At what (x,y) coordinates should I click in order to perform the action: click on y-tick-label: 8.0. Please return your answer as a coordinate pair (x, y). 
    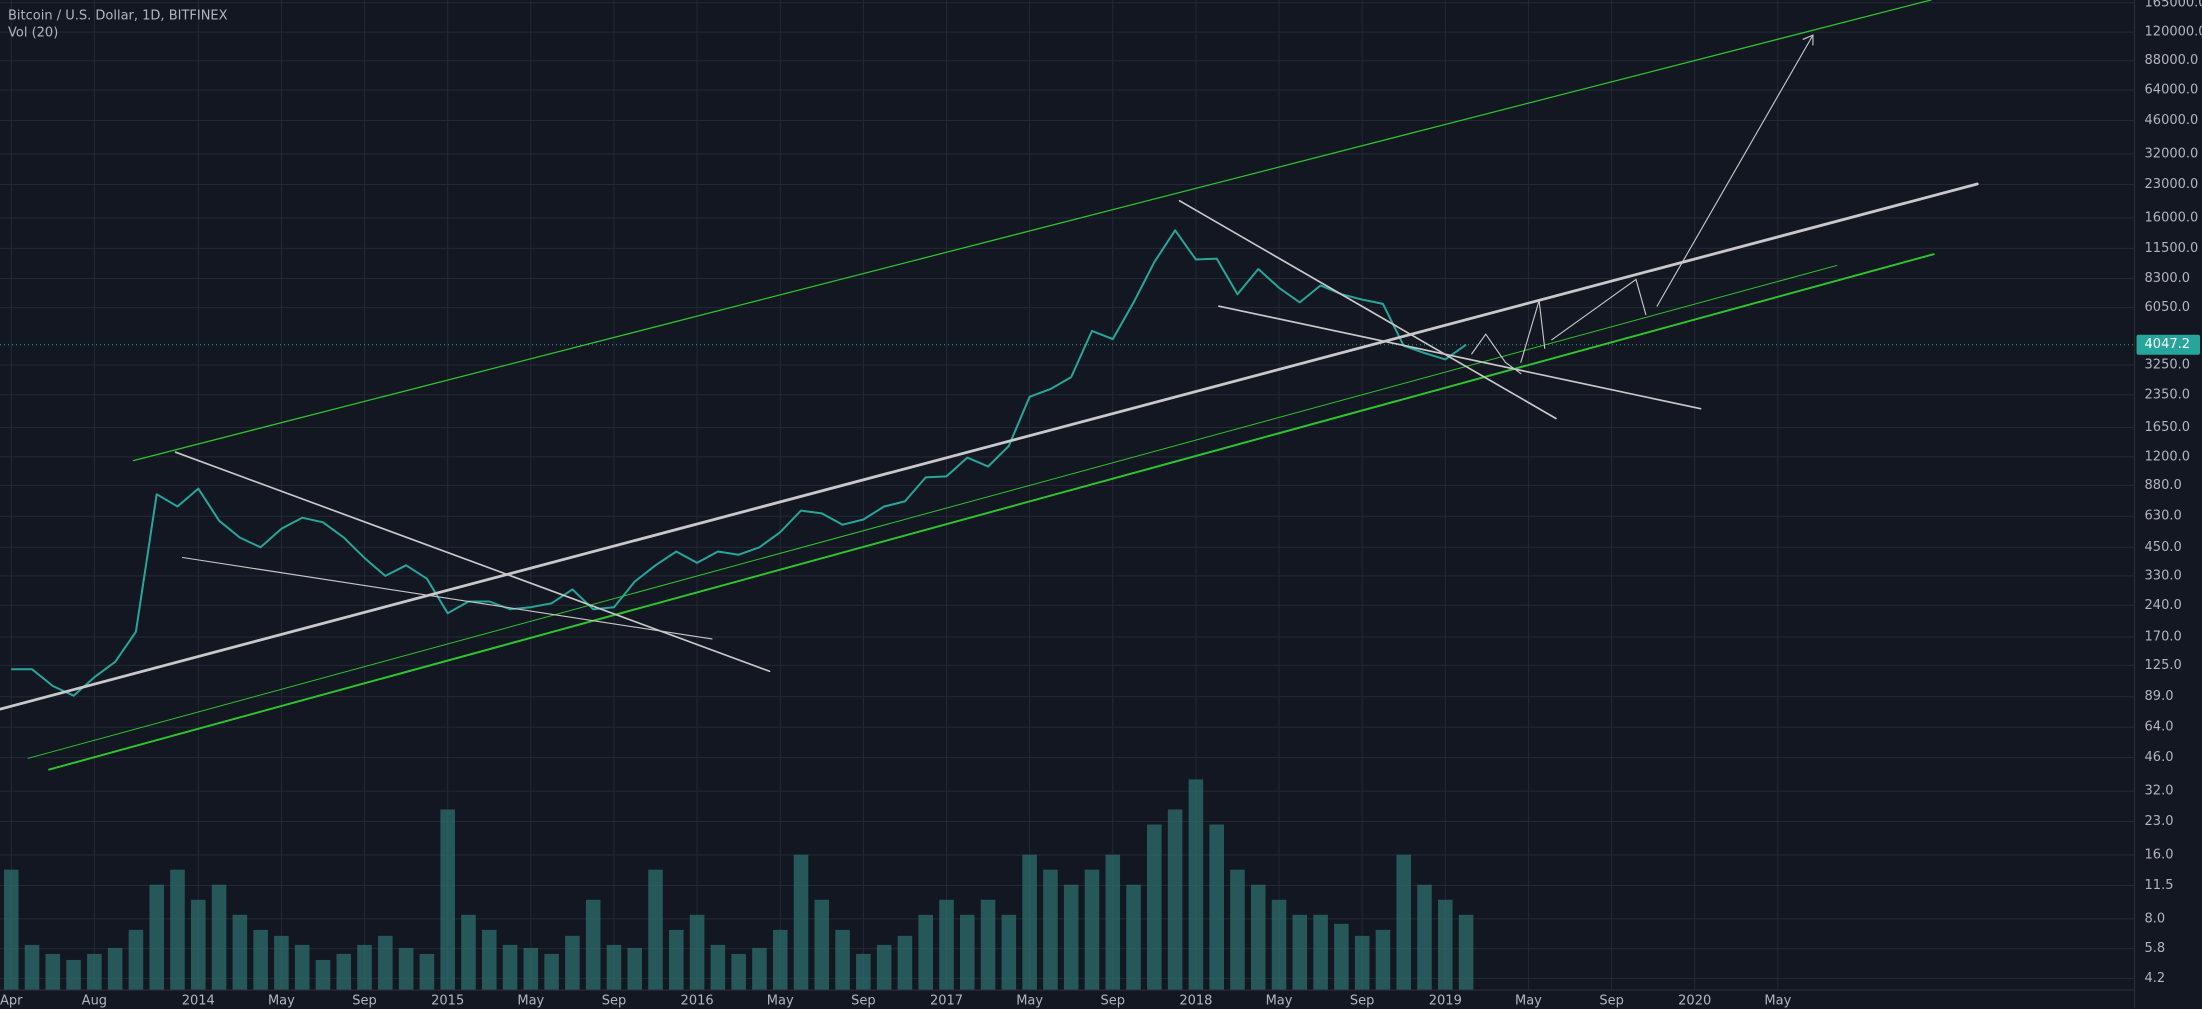
    Looking at the image, I should click on (2155, 918).